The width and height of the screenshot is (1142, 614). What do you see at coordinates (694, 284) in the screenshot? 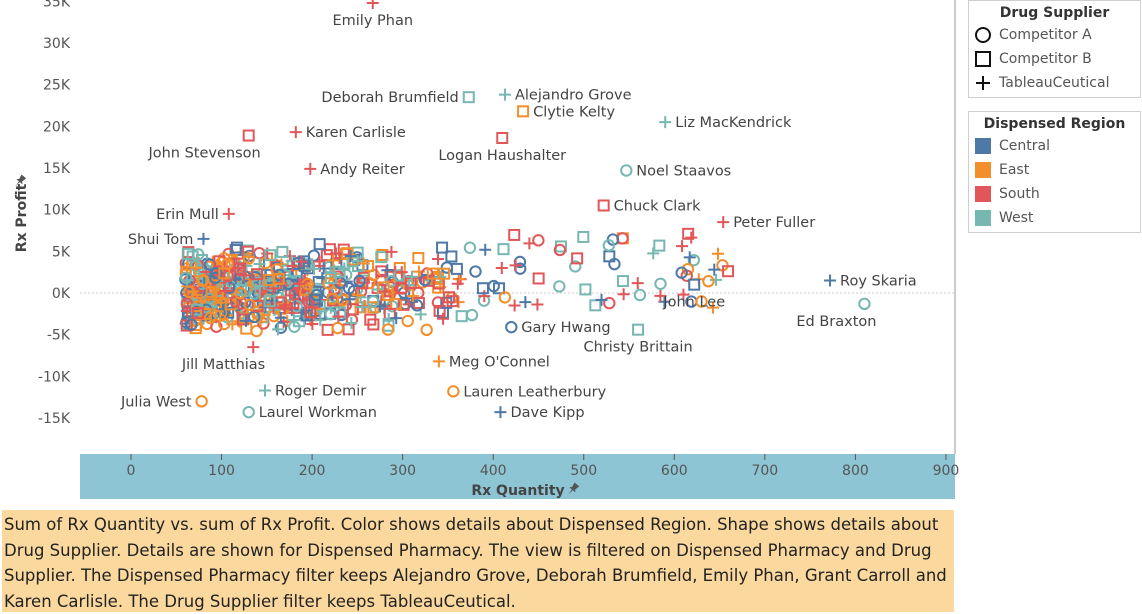
I see `data-point-john-lee` at bounding box center [694, 284].